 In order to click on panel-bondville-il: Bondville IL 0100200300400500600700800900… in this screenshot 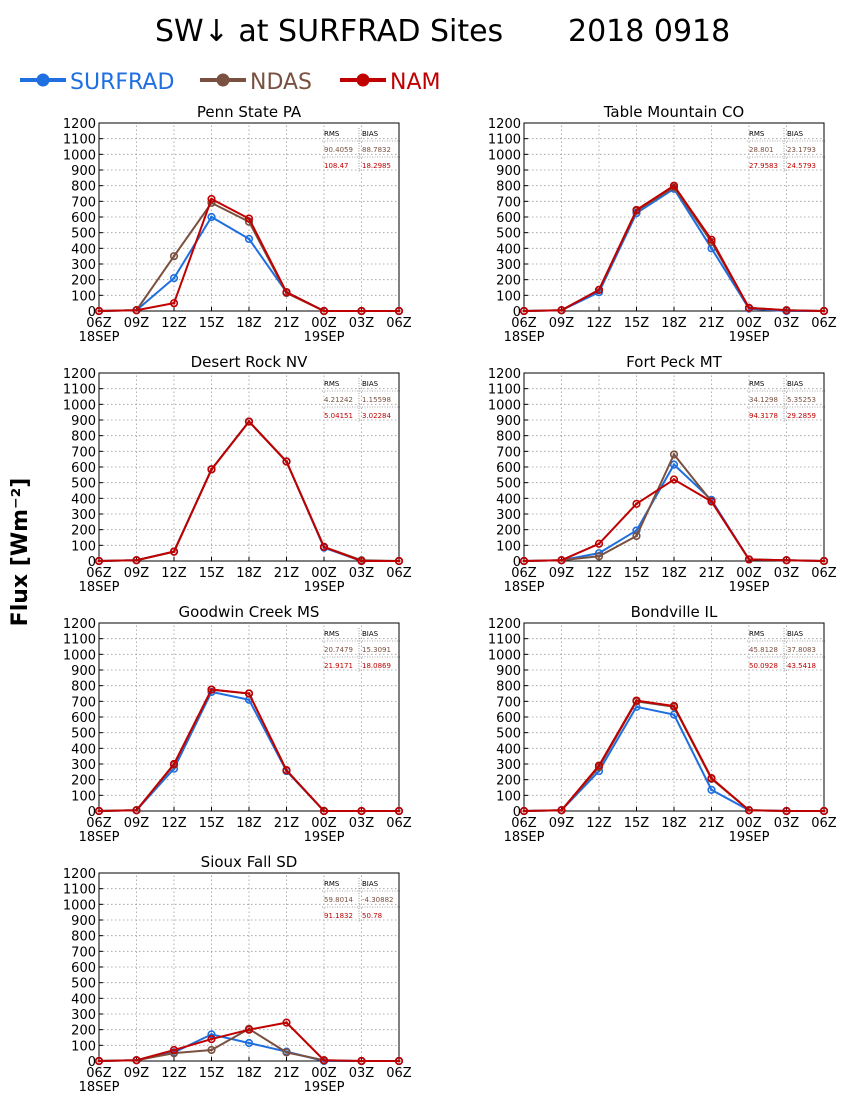, I will do `click(662, 724)`.